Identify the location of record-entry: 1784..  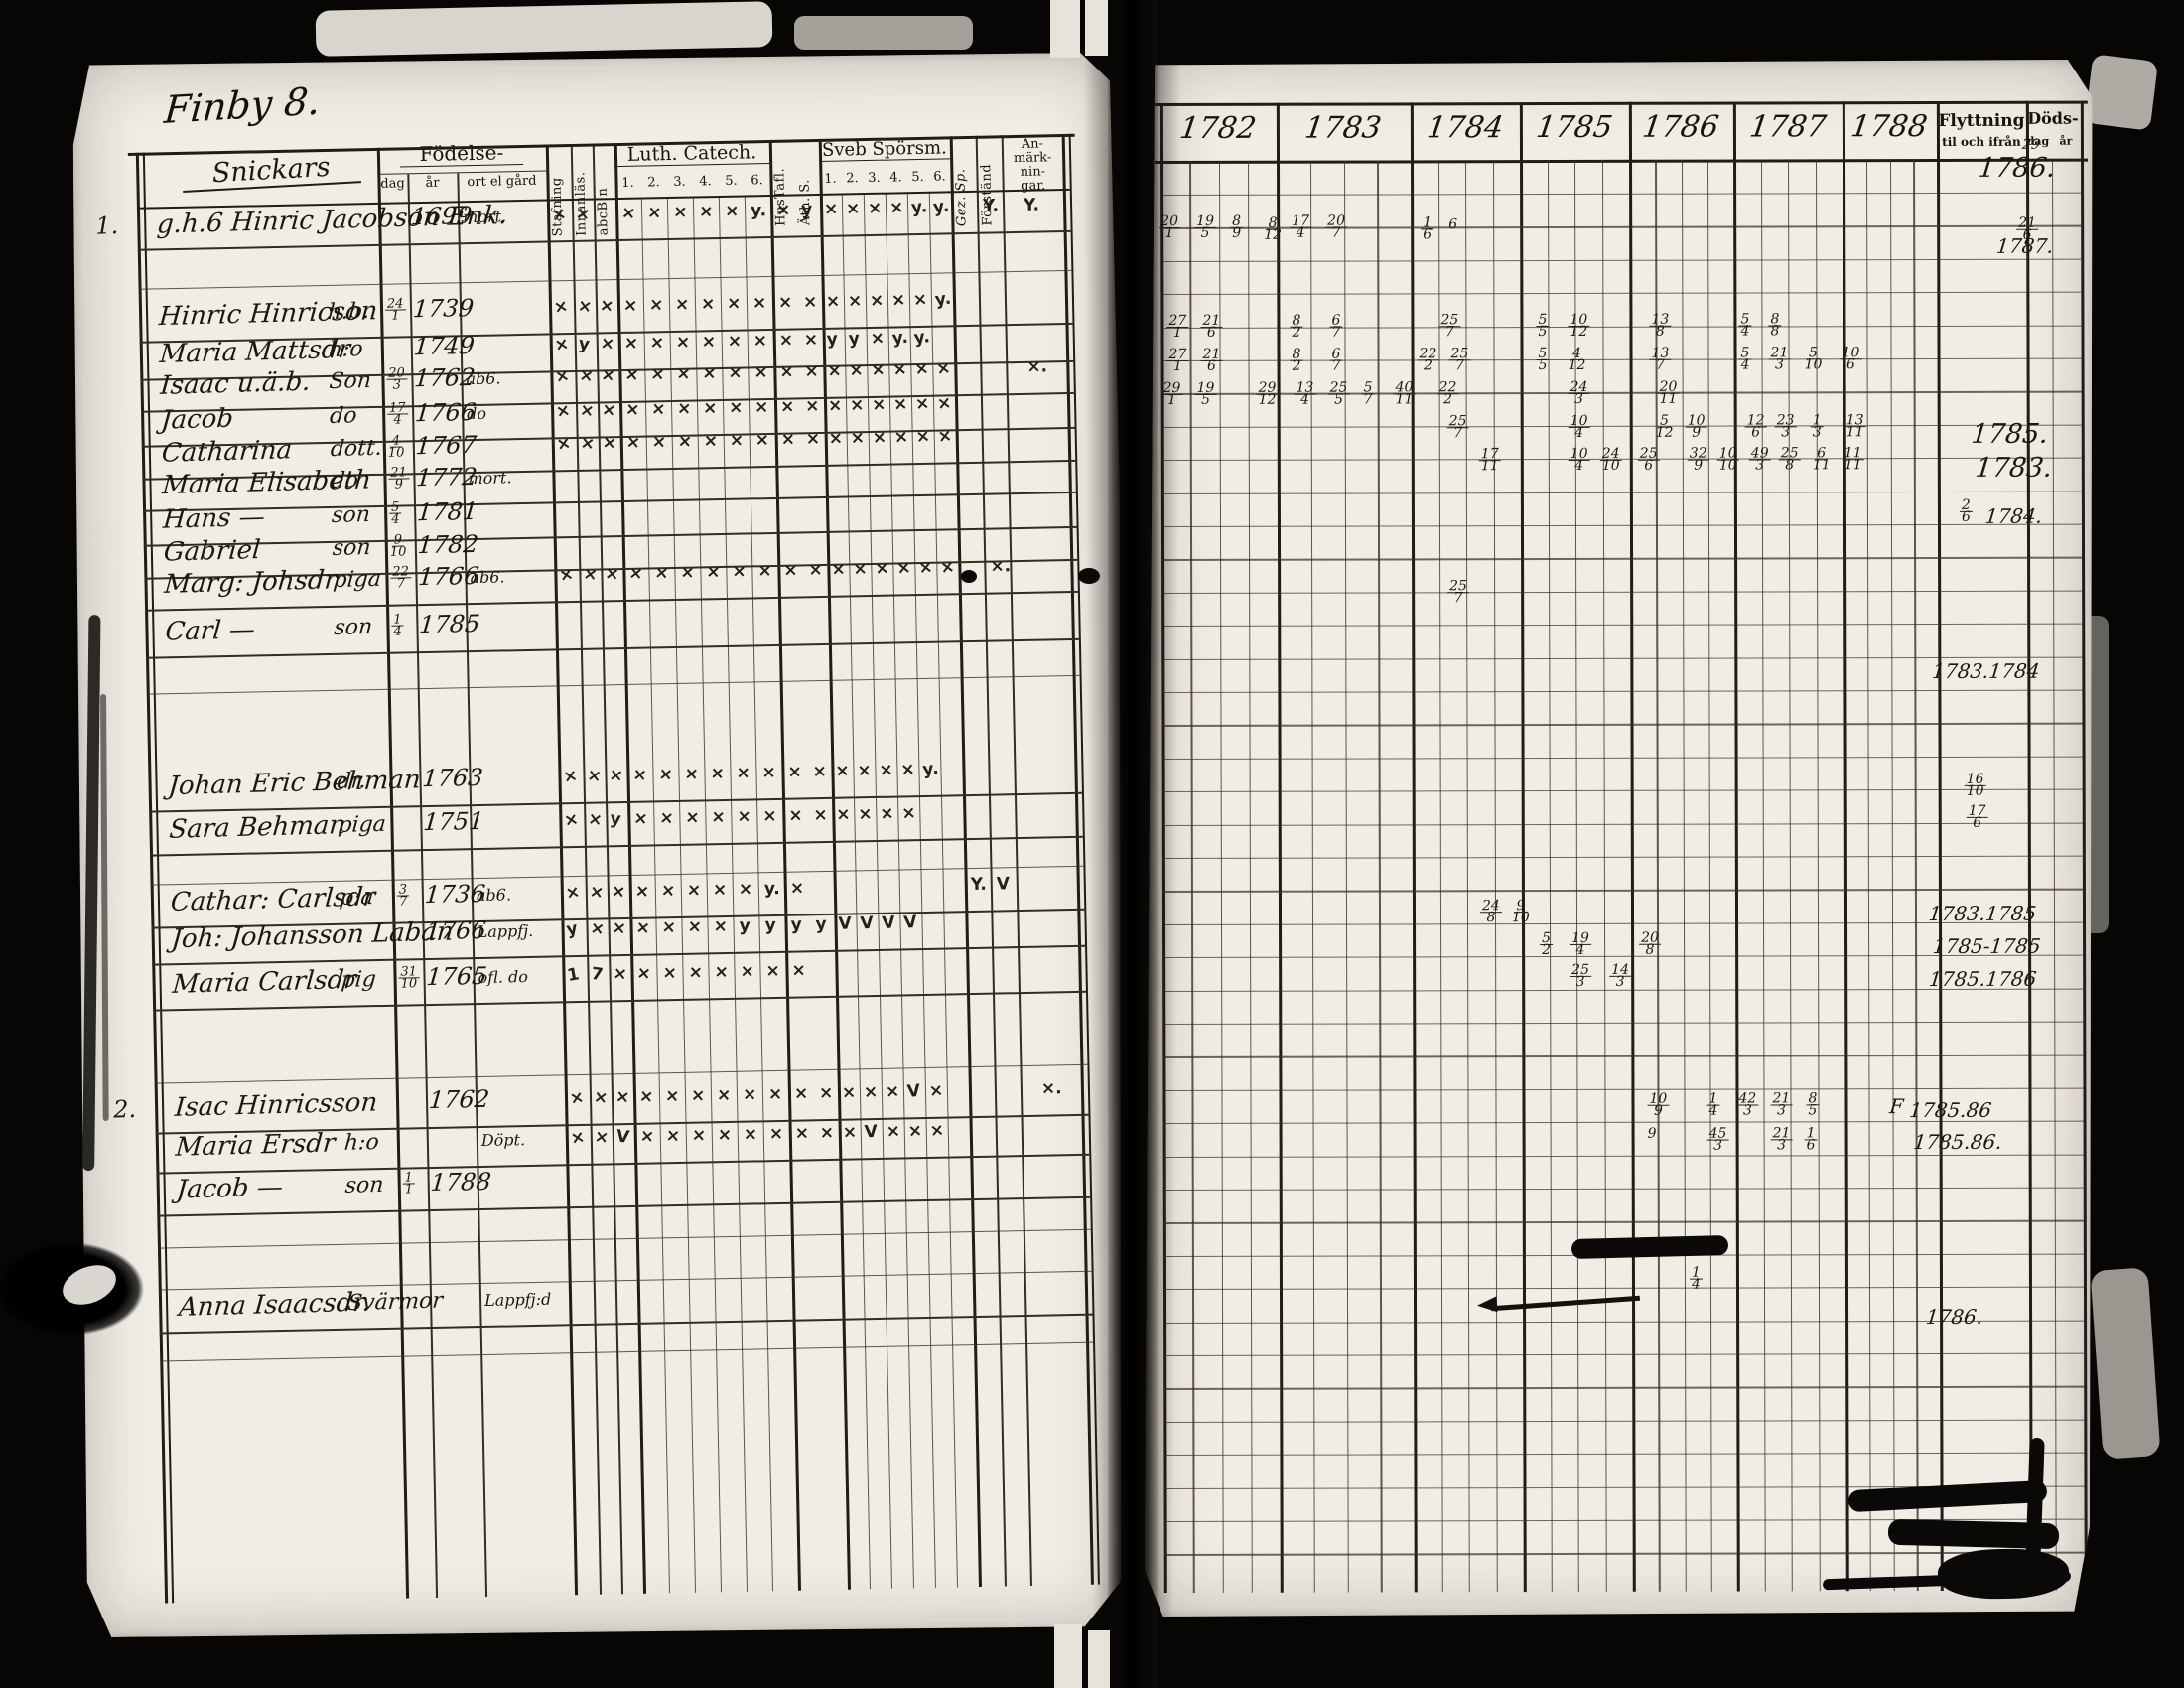
(2013, 515).